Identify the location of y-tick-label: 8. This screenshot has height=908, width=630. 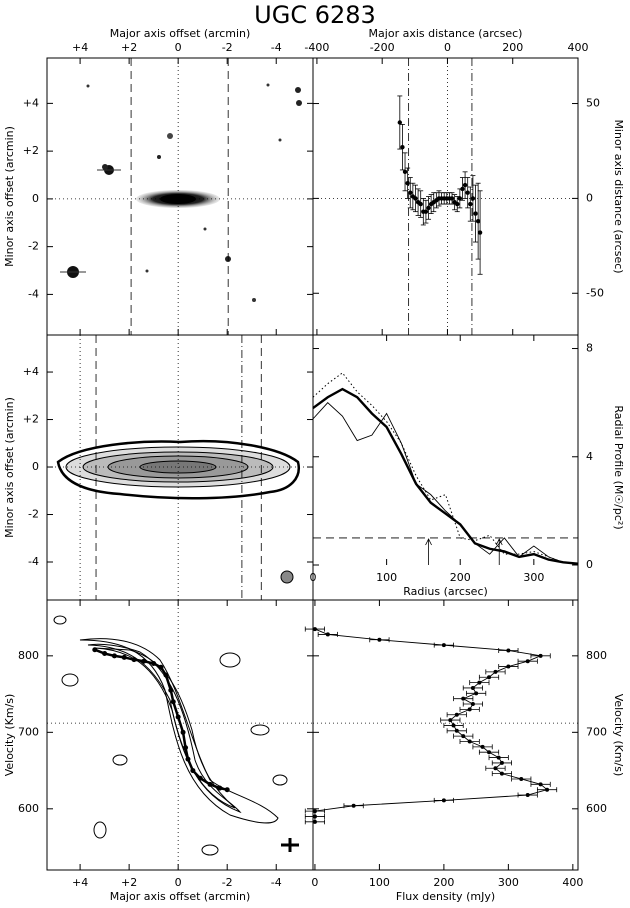
(589, 348).